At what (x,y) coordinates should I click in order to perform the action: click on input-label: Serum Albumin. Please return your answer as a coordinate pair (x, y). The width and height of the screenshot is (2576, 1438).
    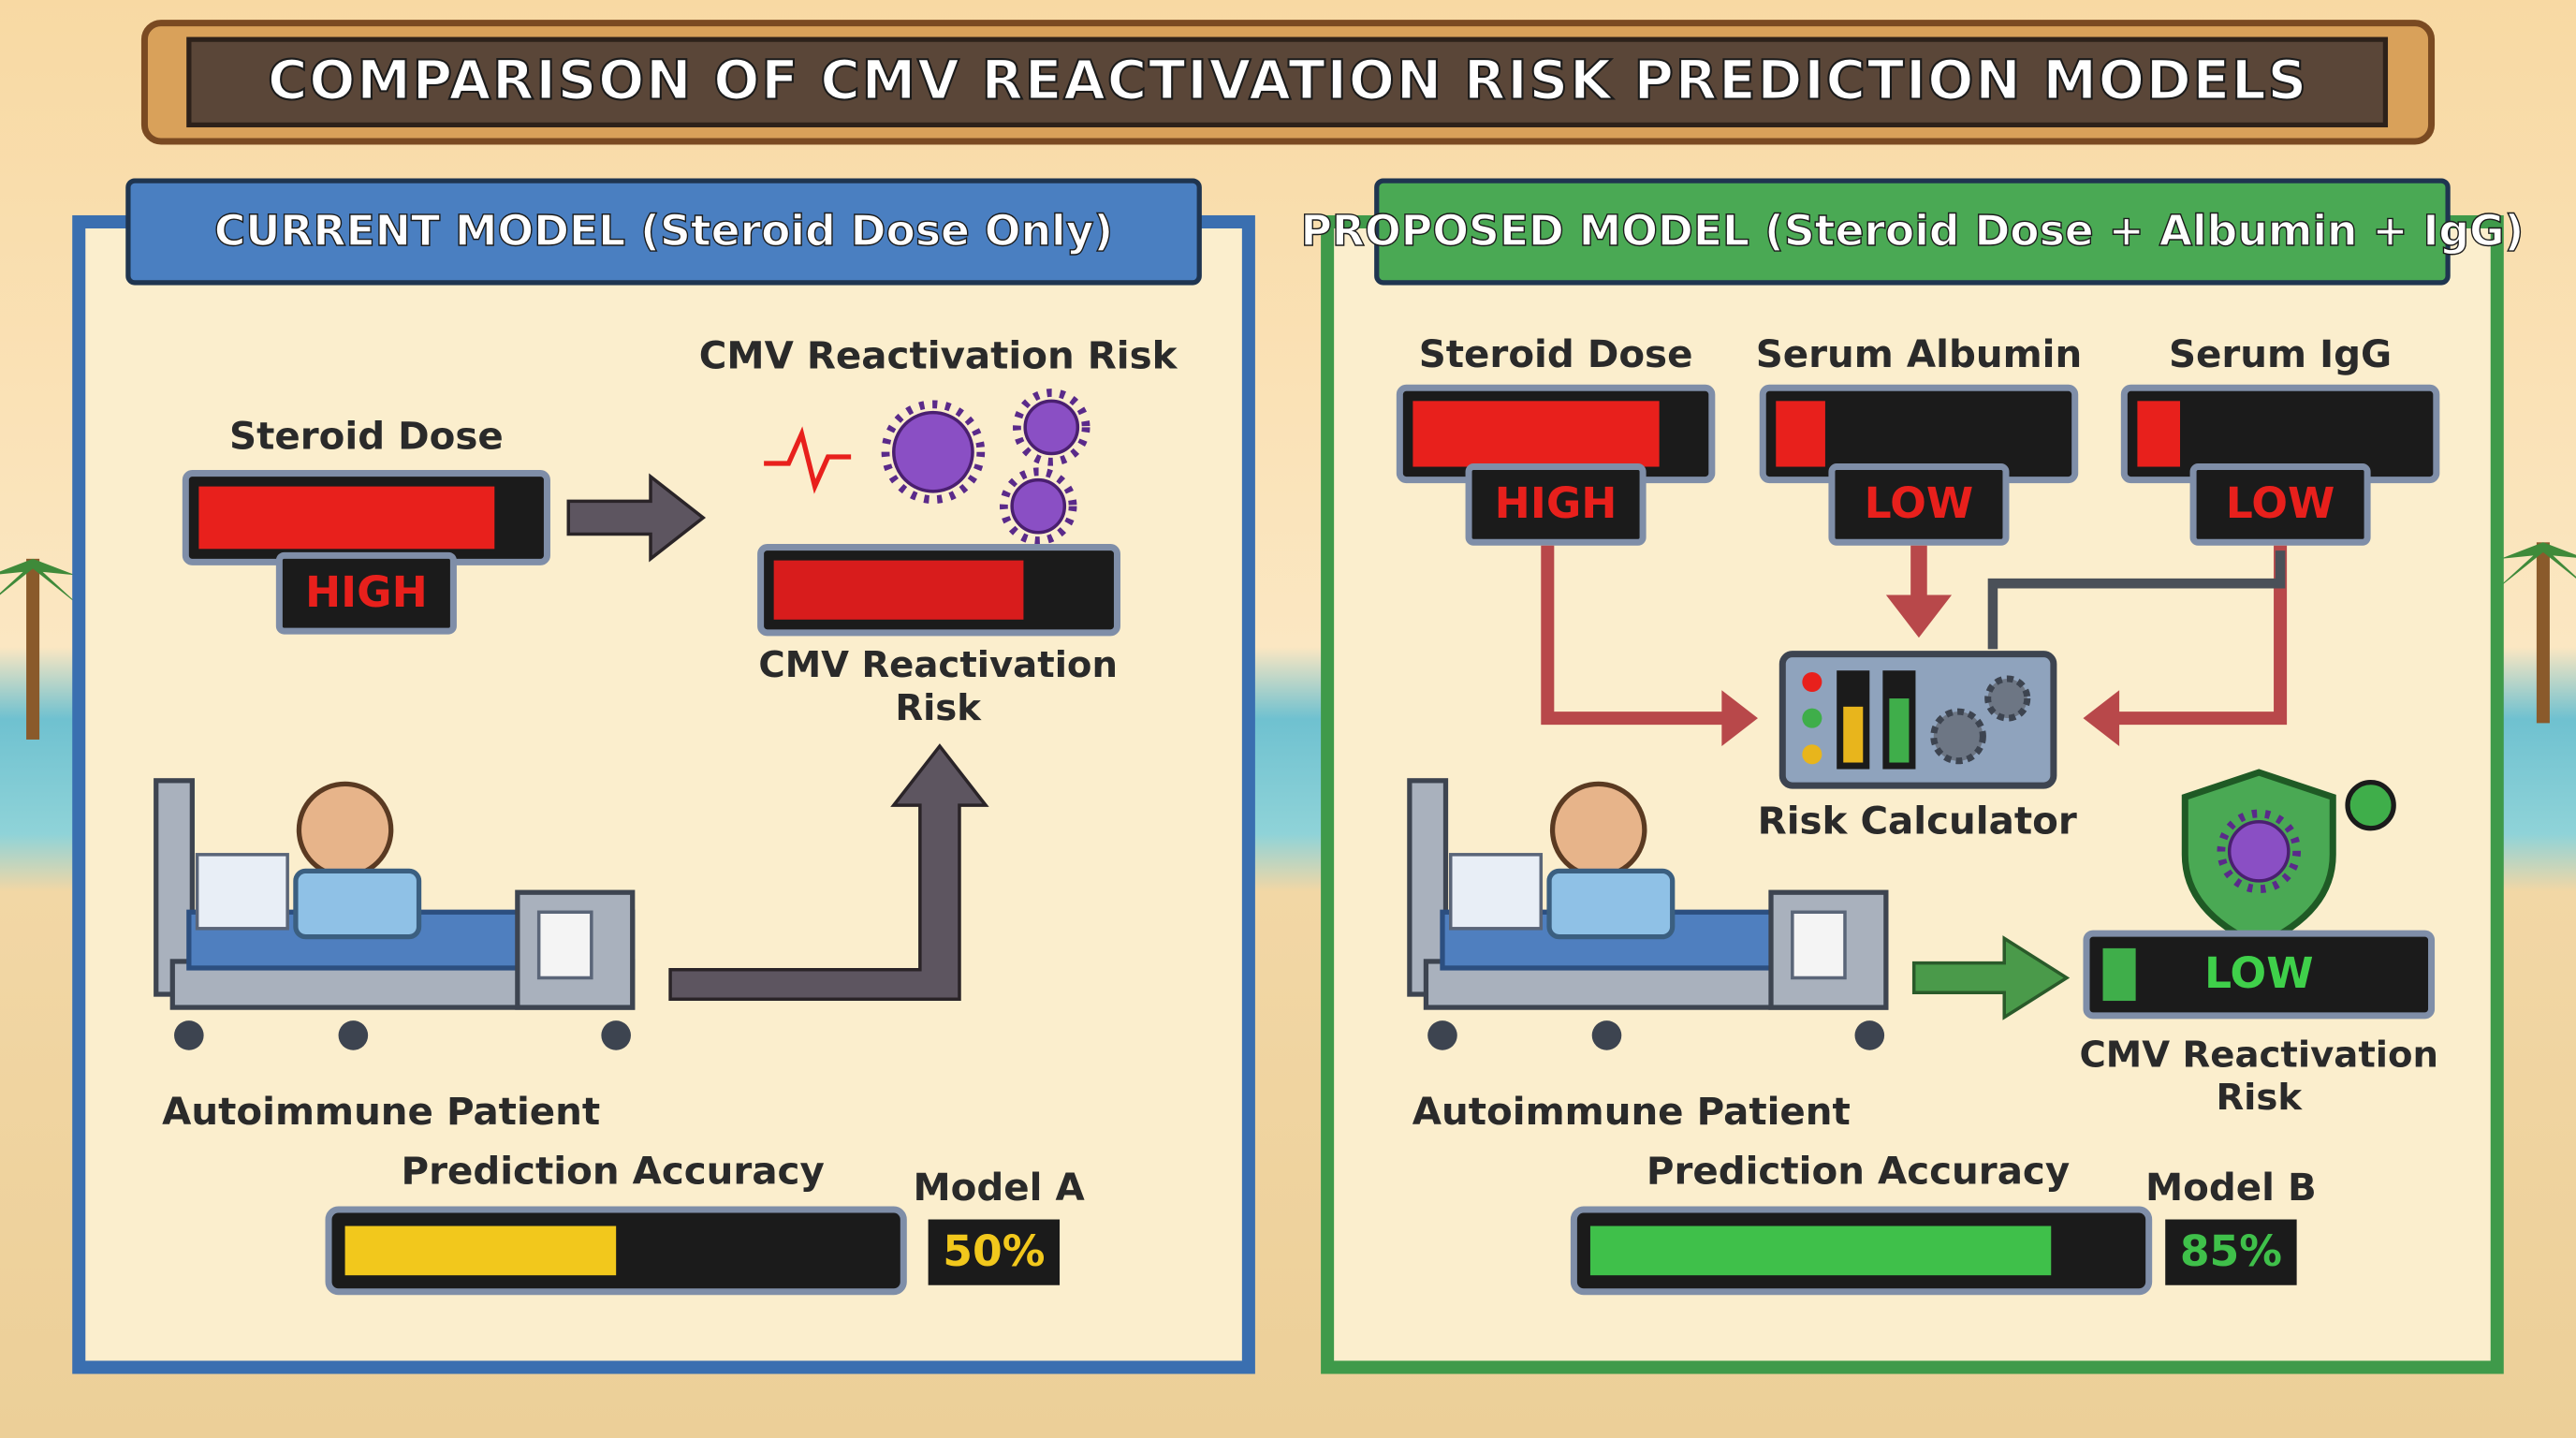
    Looking at the image, I should click on (1919, 354).